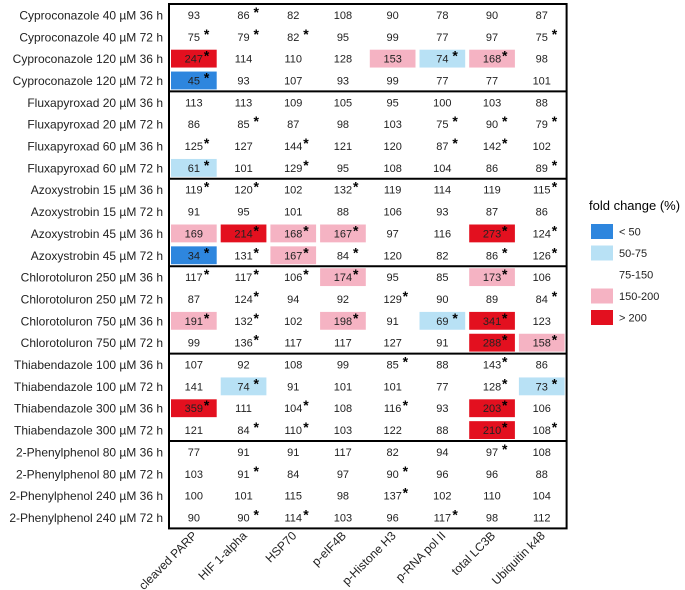 This screenshot has height=590, width=685. What do you see at coordinates (89, 474) in the screenshot?
I see `row-label: 2-Phenylphenol 80 µM 72 h` at bounding box center [89, 474].